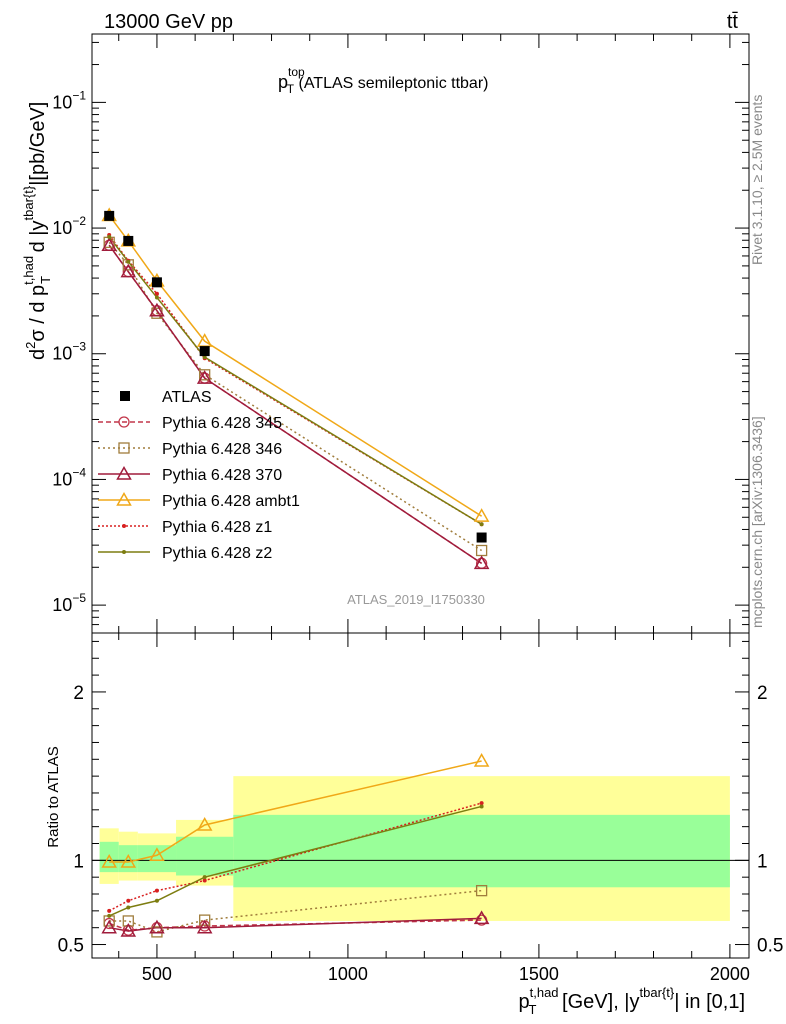  Describe the element at coordinates (383, 80) in the screenshot. I see `main-title: ptop T (ATLAS semileptonic ttbar)` at that location.